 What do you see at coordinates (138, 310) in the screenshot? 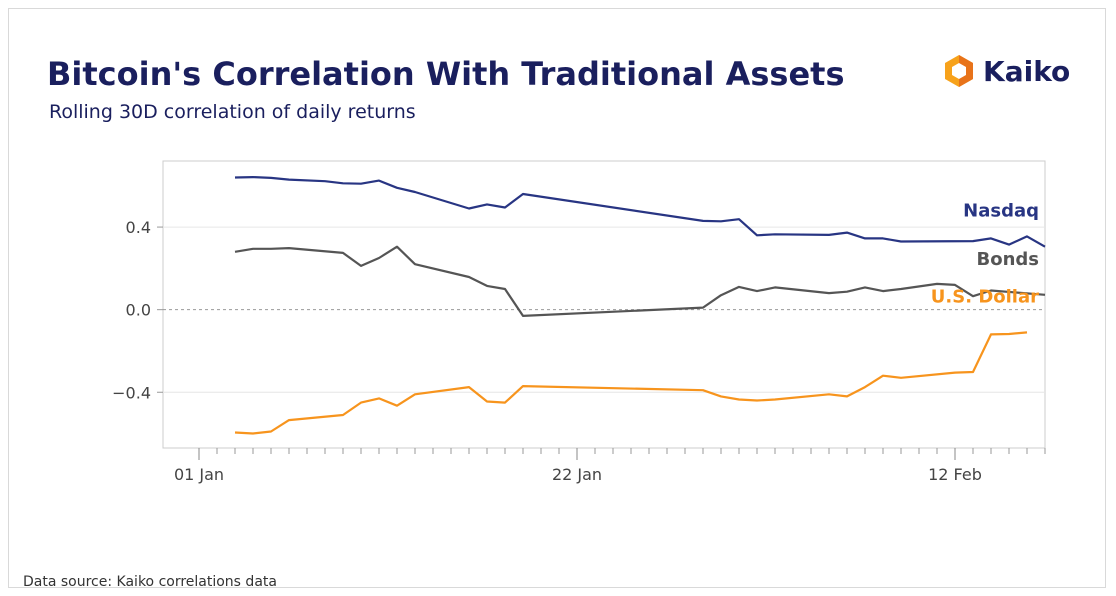
I see `y-tick-label: 0.0` at bounding box center [138, 310].